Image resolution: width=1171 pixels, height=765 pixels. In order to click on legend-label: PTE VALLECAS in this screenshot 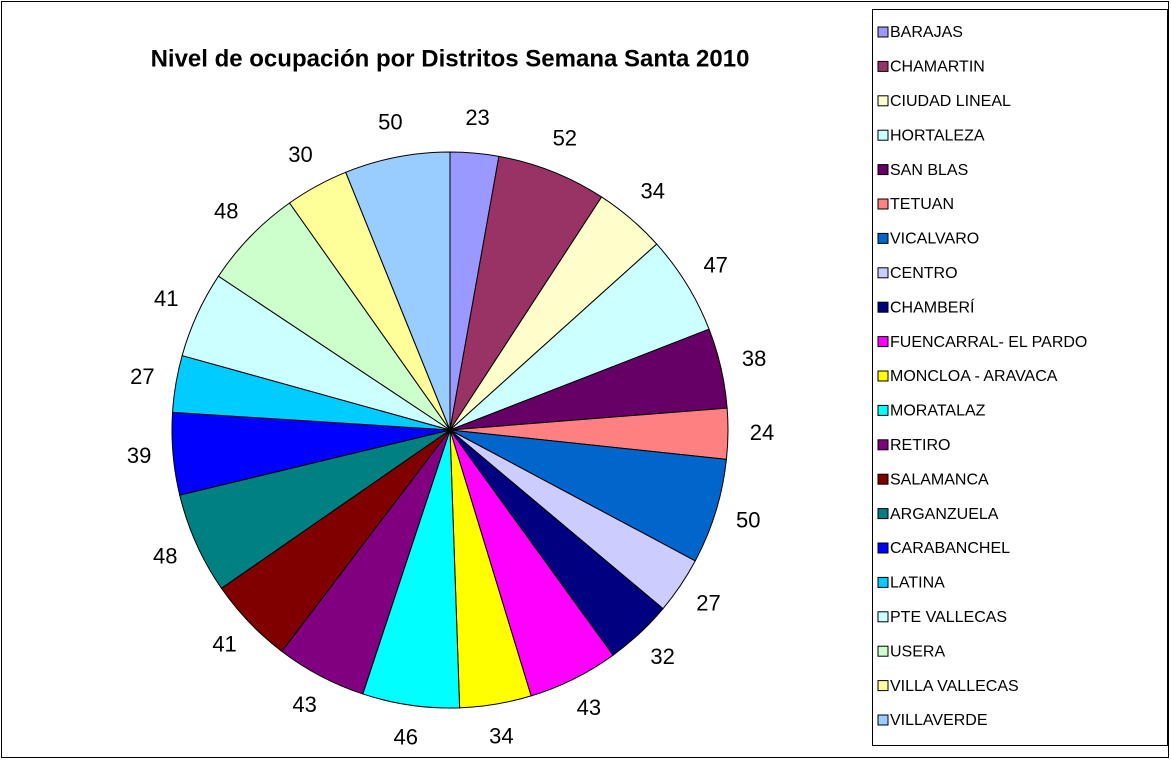, I will do `click(948, 617)`.